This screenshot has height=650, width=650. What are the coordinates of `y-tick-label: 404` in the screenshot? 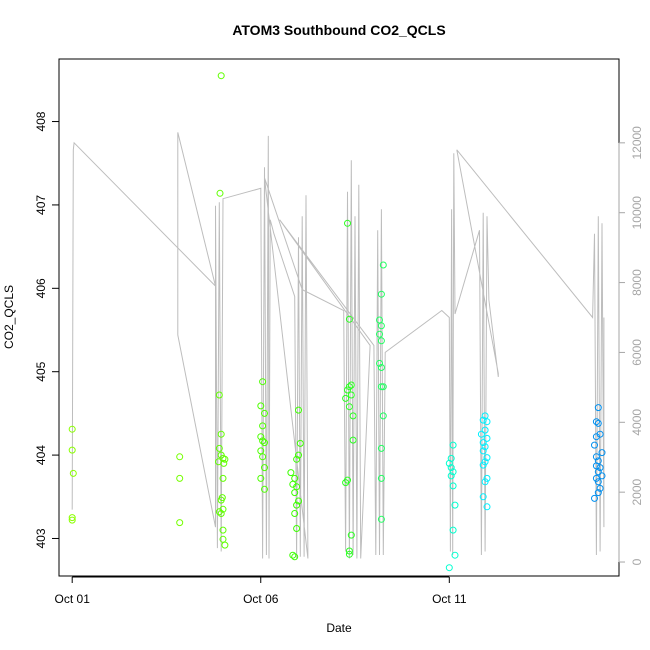 It's located at (41, 455).